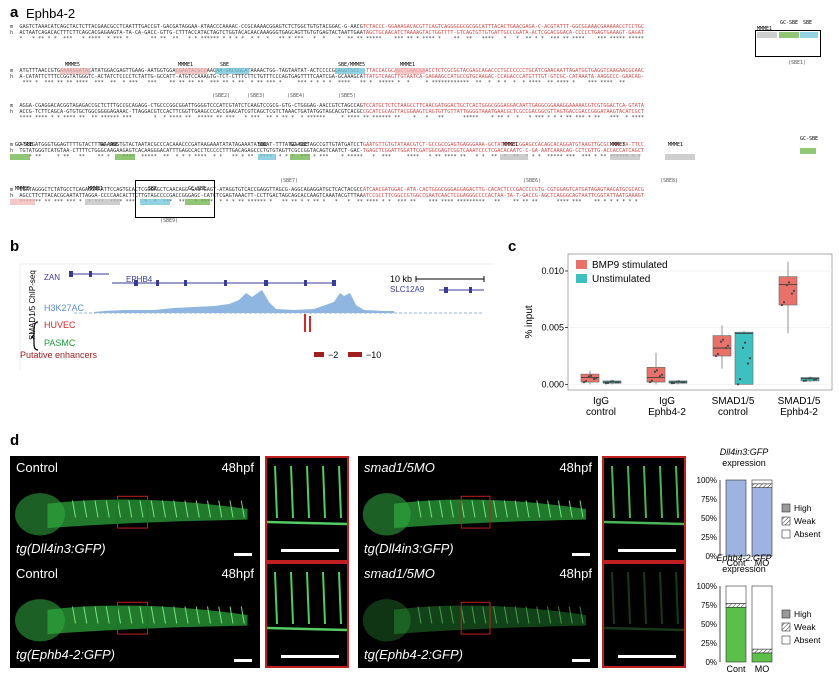 Image resolution: width=839 pixels, height=678 pixels. Describe the element at coordinates (676, 145) in the screenshot. I see `motif-tag: MMME1` at that location.